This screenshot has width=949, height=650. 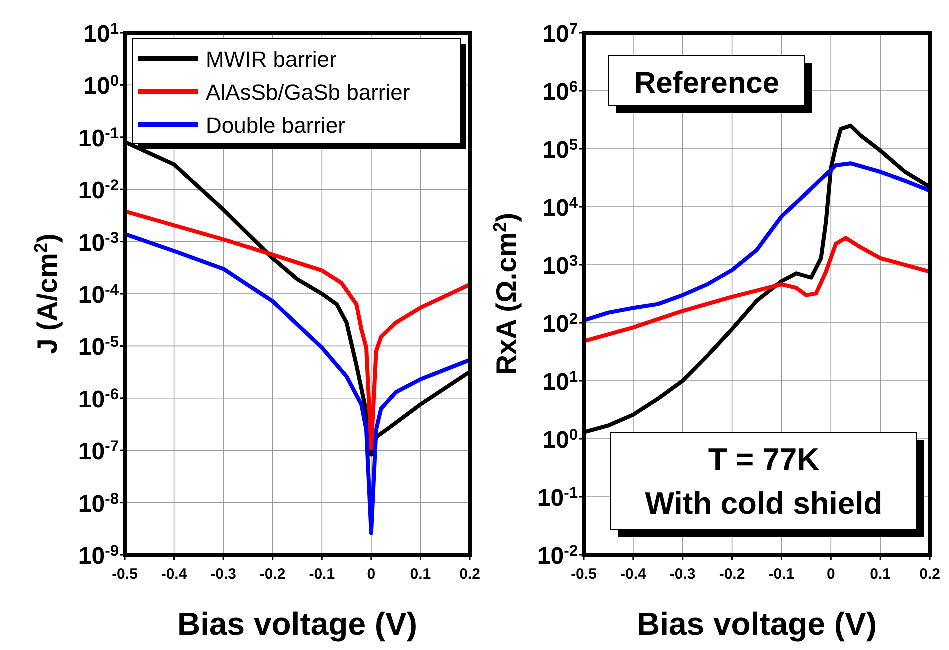 What do you see at coordinates (99, 191) in the screenshot?
I see `y-tick-label: 10$^{-2}$` at bounding box center [99, 191].